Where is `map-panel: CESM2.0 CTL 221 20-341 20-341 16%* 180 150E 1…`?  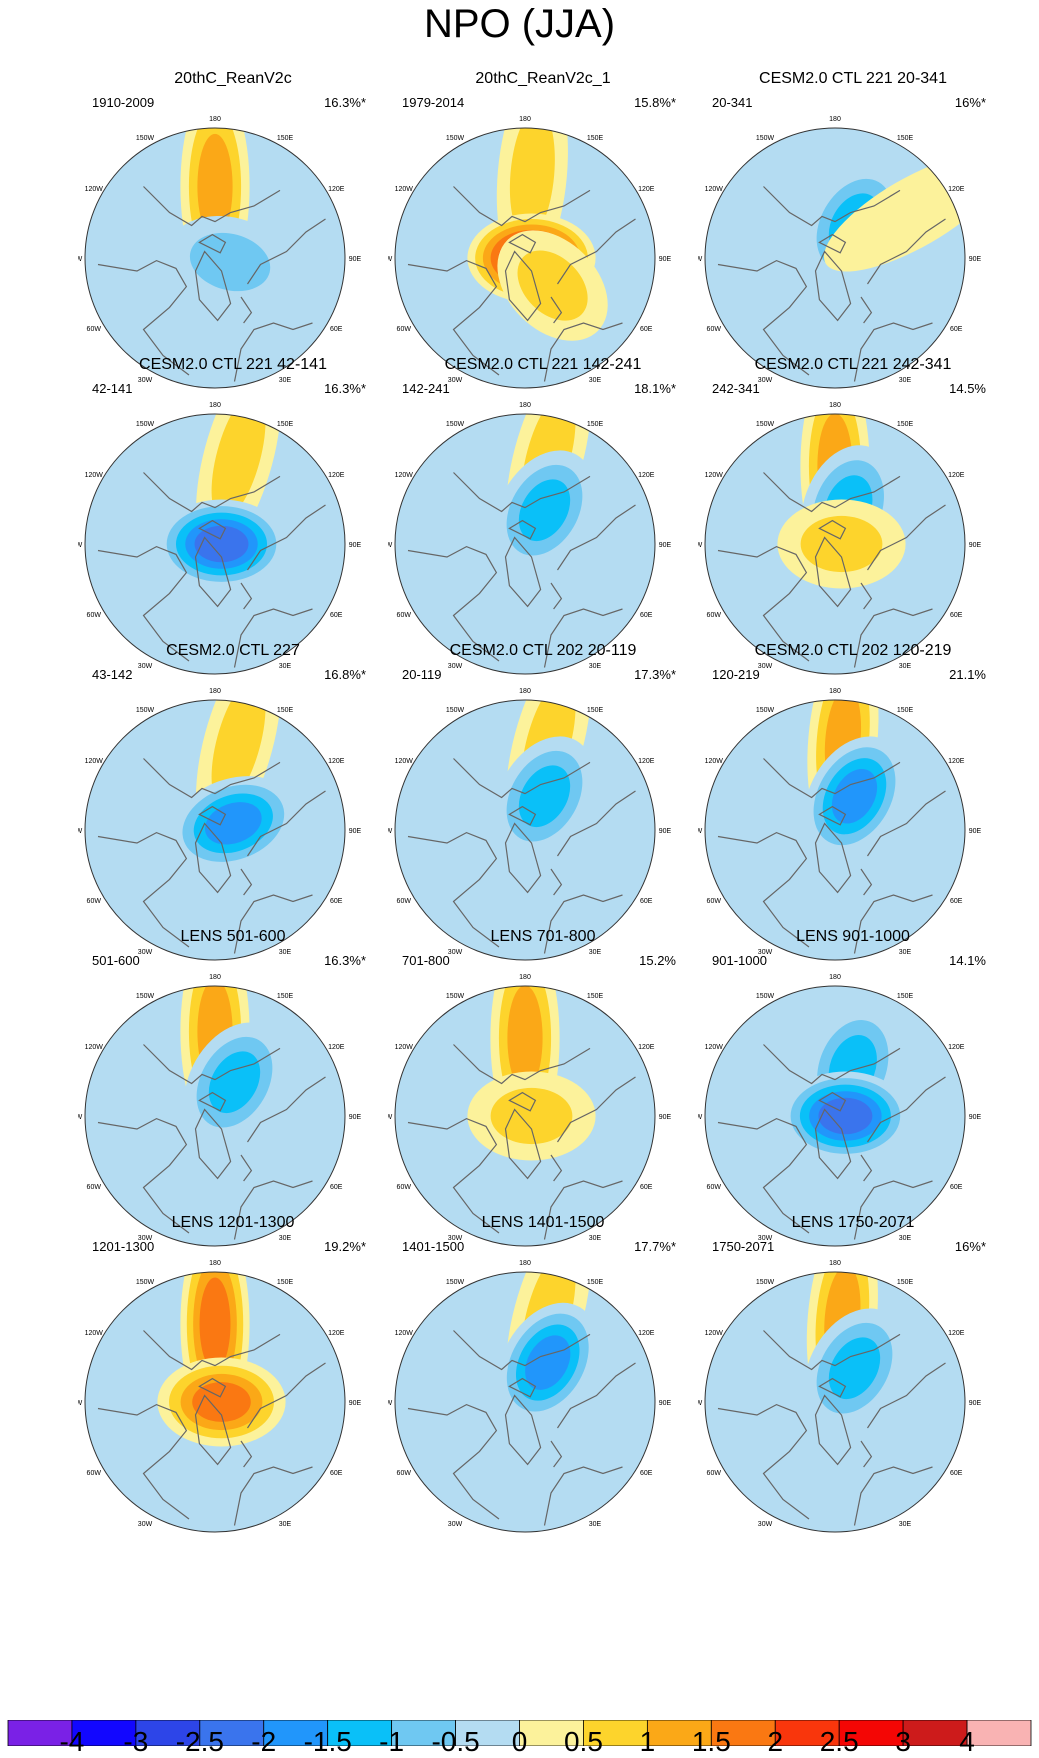 map-panel: CESM2.0 CTL 221 20-341 20-341 16%* 180 150E 1… is located at coordinates (853, 230).